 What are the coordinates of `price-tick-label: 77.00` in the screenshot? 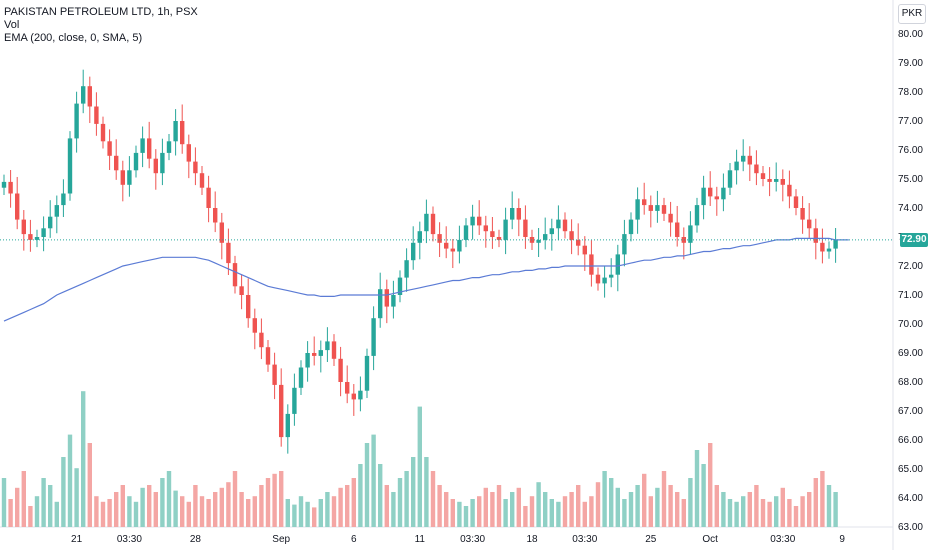 It's located at (910, 121).